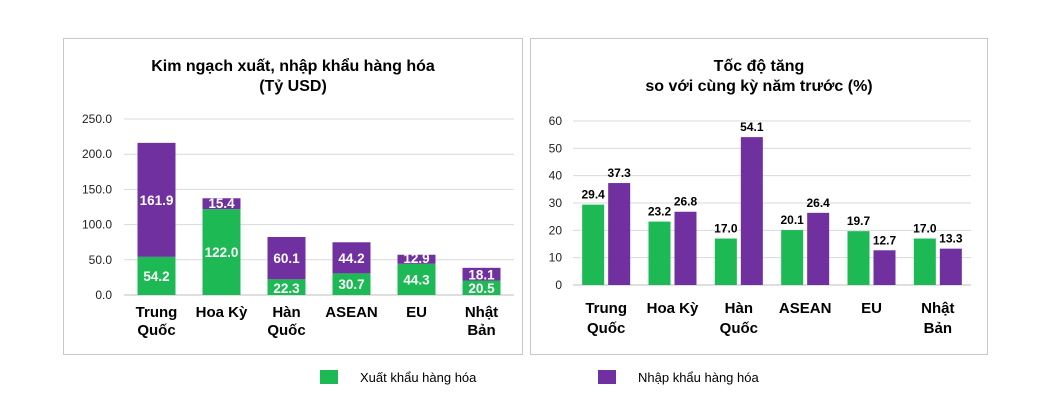 Image resolution: width=1051 pixels, height=416 pixels. I want to click on data-label-import: 161.9, so click(157, 200).